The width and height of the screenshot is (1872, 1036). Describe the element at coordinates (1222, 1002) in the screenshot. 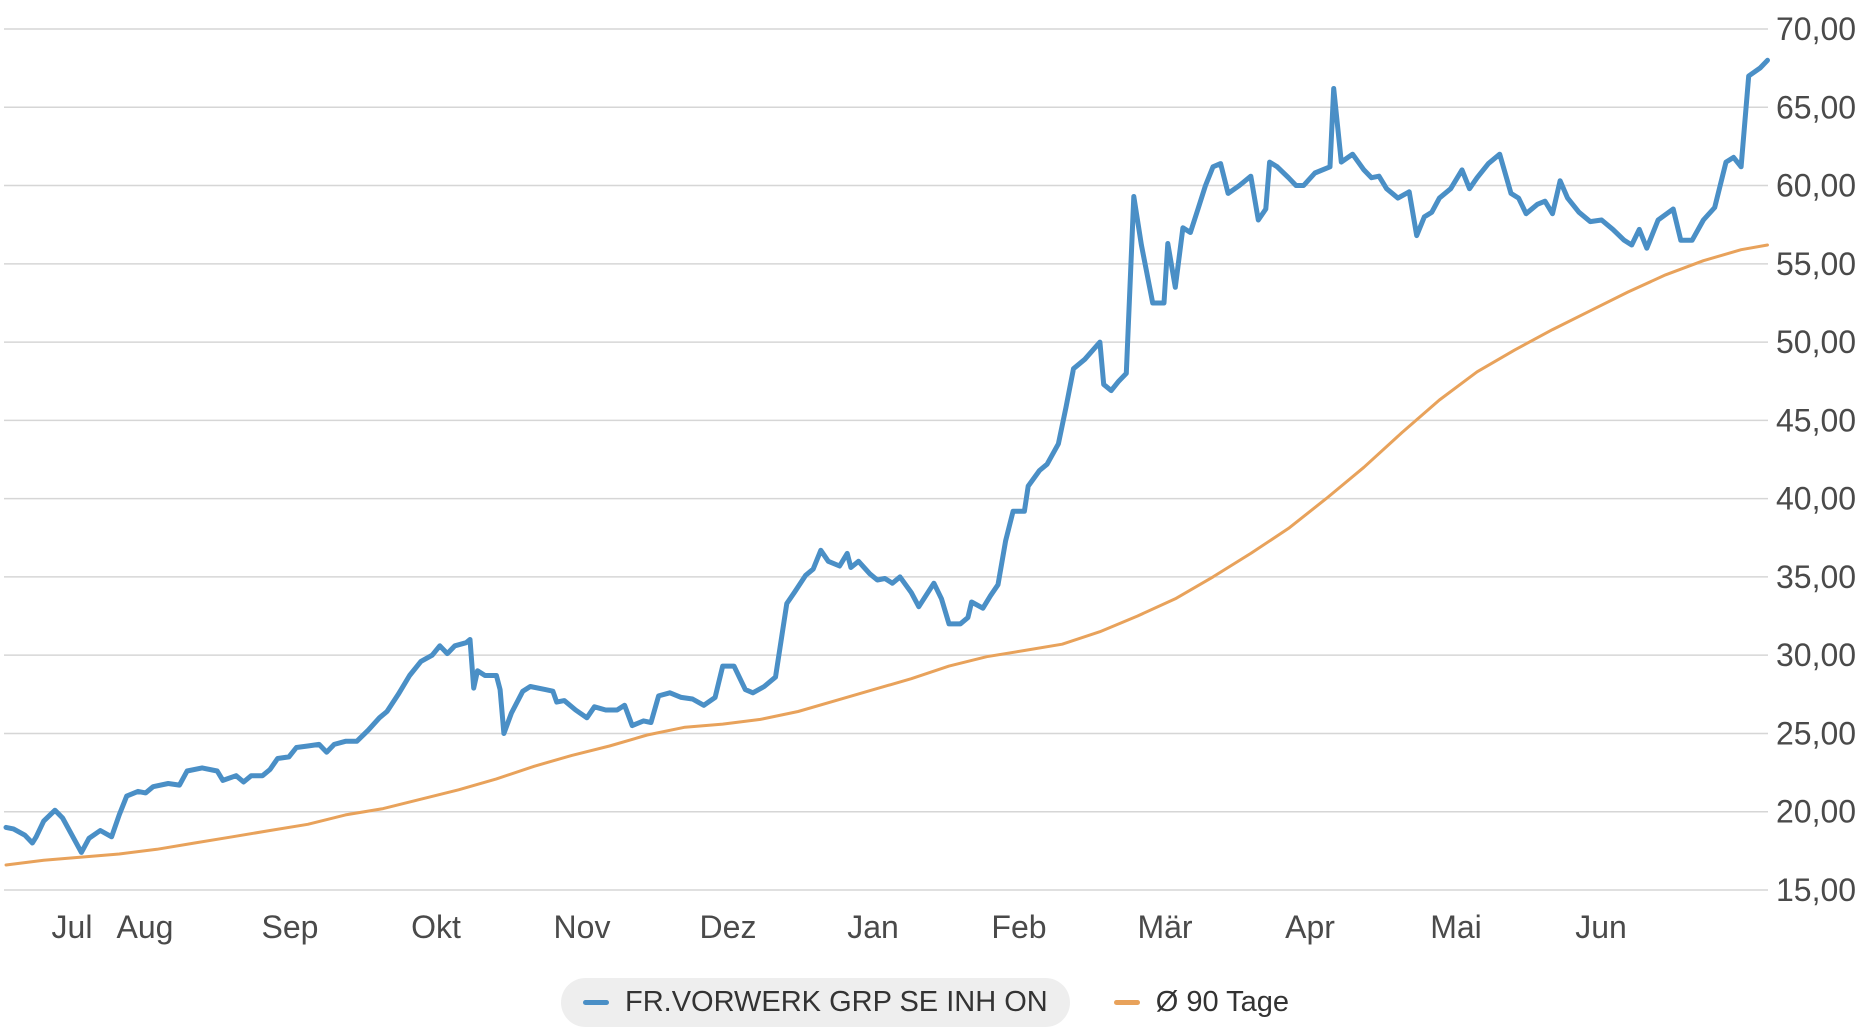

I see `legend-label-series-2: Ø 90 Tage` at that location.